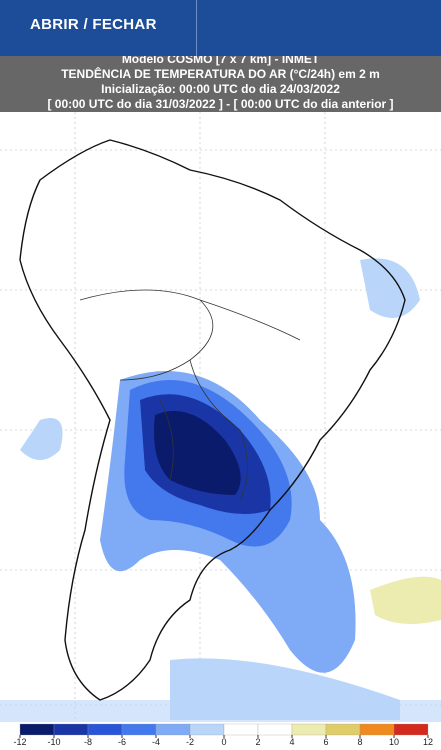 The width and height of the screenshot is (441, 750). I want to click on colorbar-tick-label: 6, so click(325, 742).